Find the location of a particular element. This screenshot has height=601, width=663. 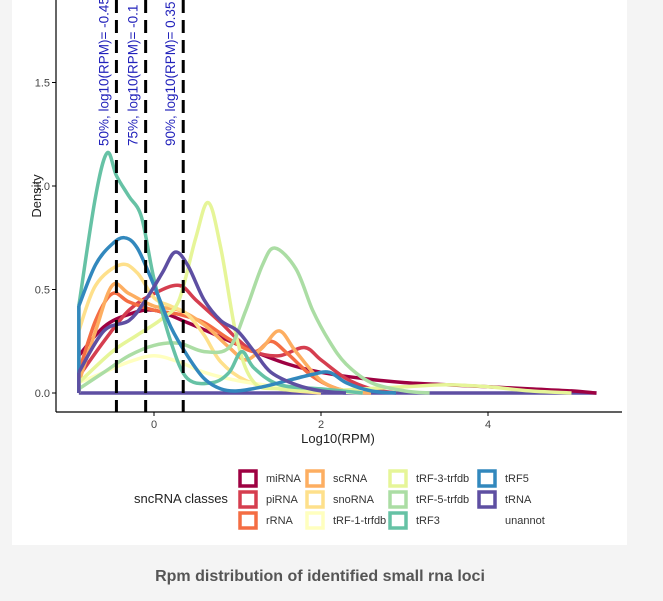

percentile-label: 90%, log10(RPM)= 0.35 is located at coordinates (170, 74).